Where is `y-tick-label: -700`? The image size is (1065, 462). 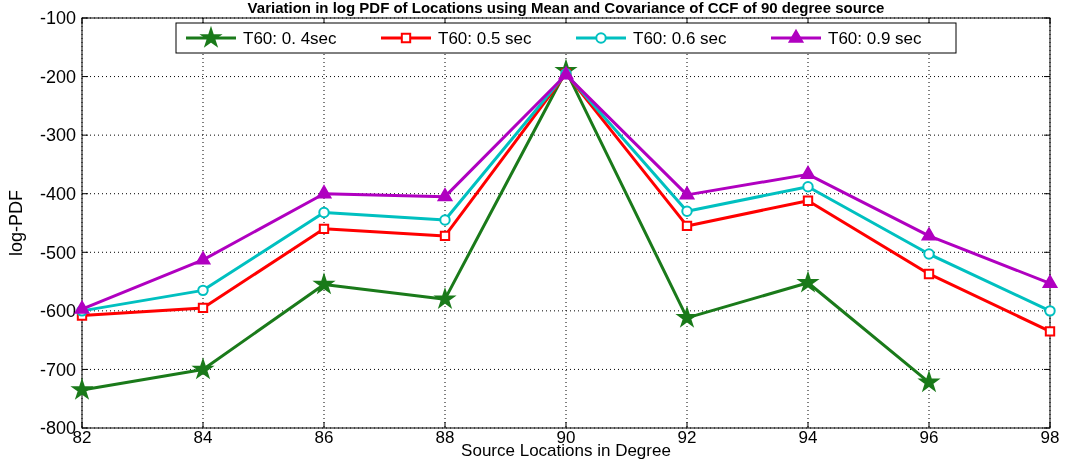
y-tick-label: -700 is located at coordinates (57, 369).